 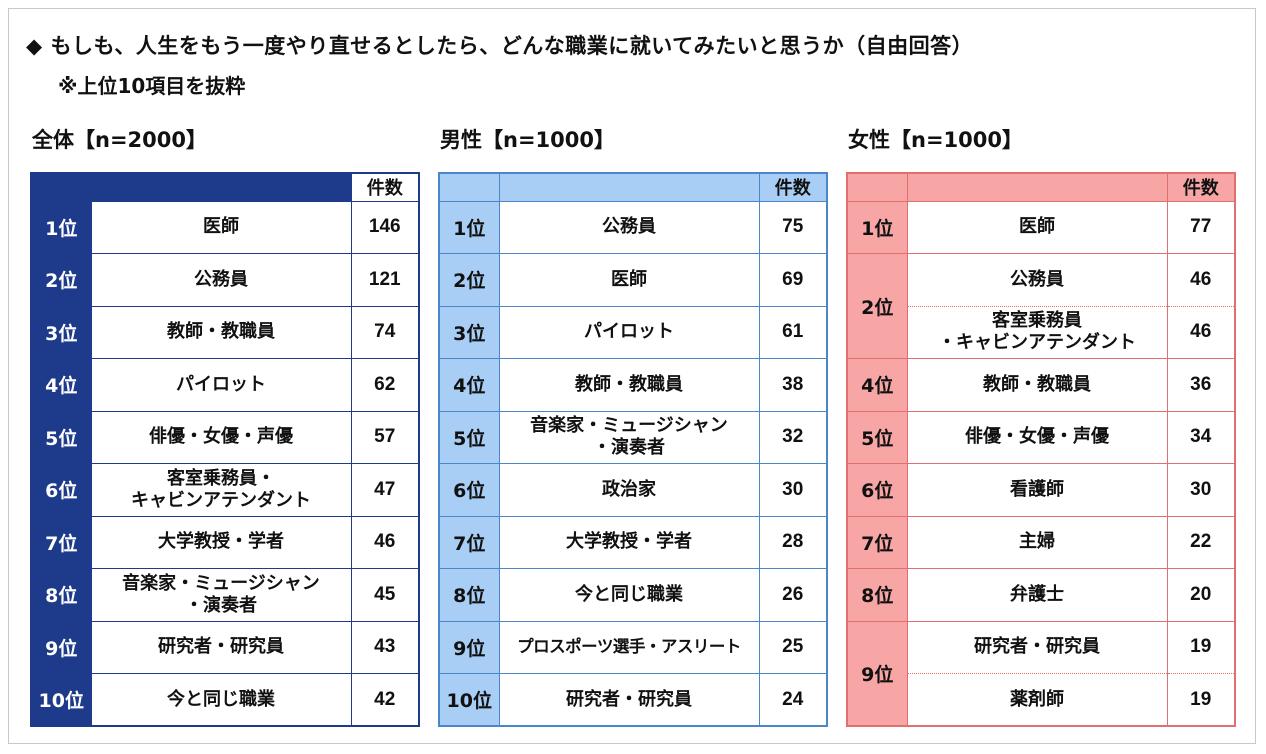 What do you see at coordinates (527, 140) in the screenshot?
I see `male-table-label: 男性【n=1000】` at bounding box center [527, 140].